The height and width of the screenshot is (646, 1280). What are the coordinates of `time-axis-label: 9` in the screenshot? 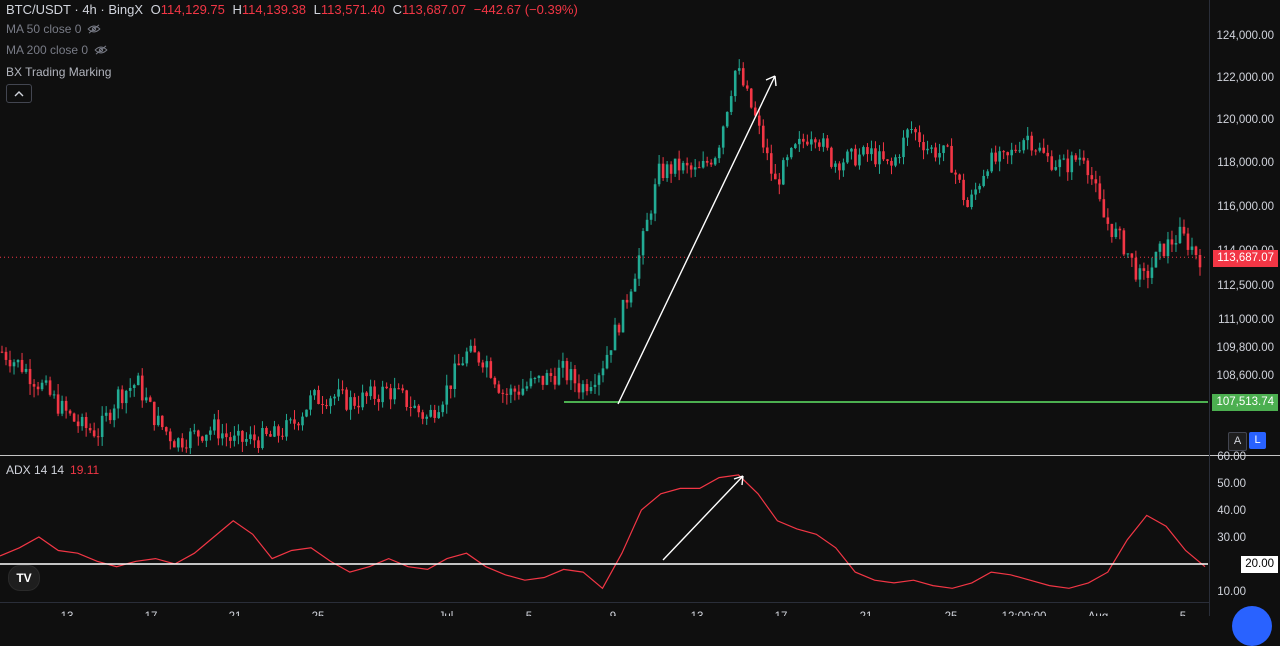 It's located at (613, 613).